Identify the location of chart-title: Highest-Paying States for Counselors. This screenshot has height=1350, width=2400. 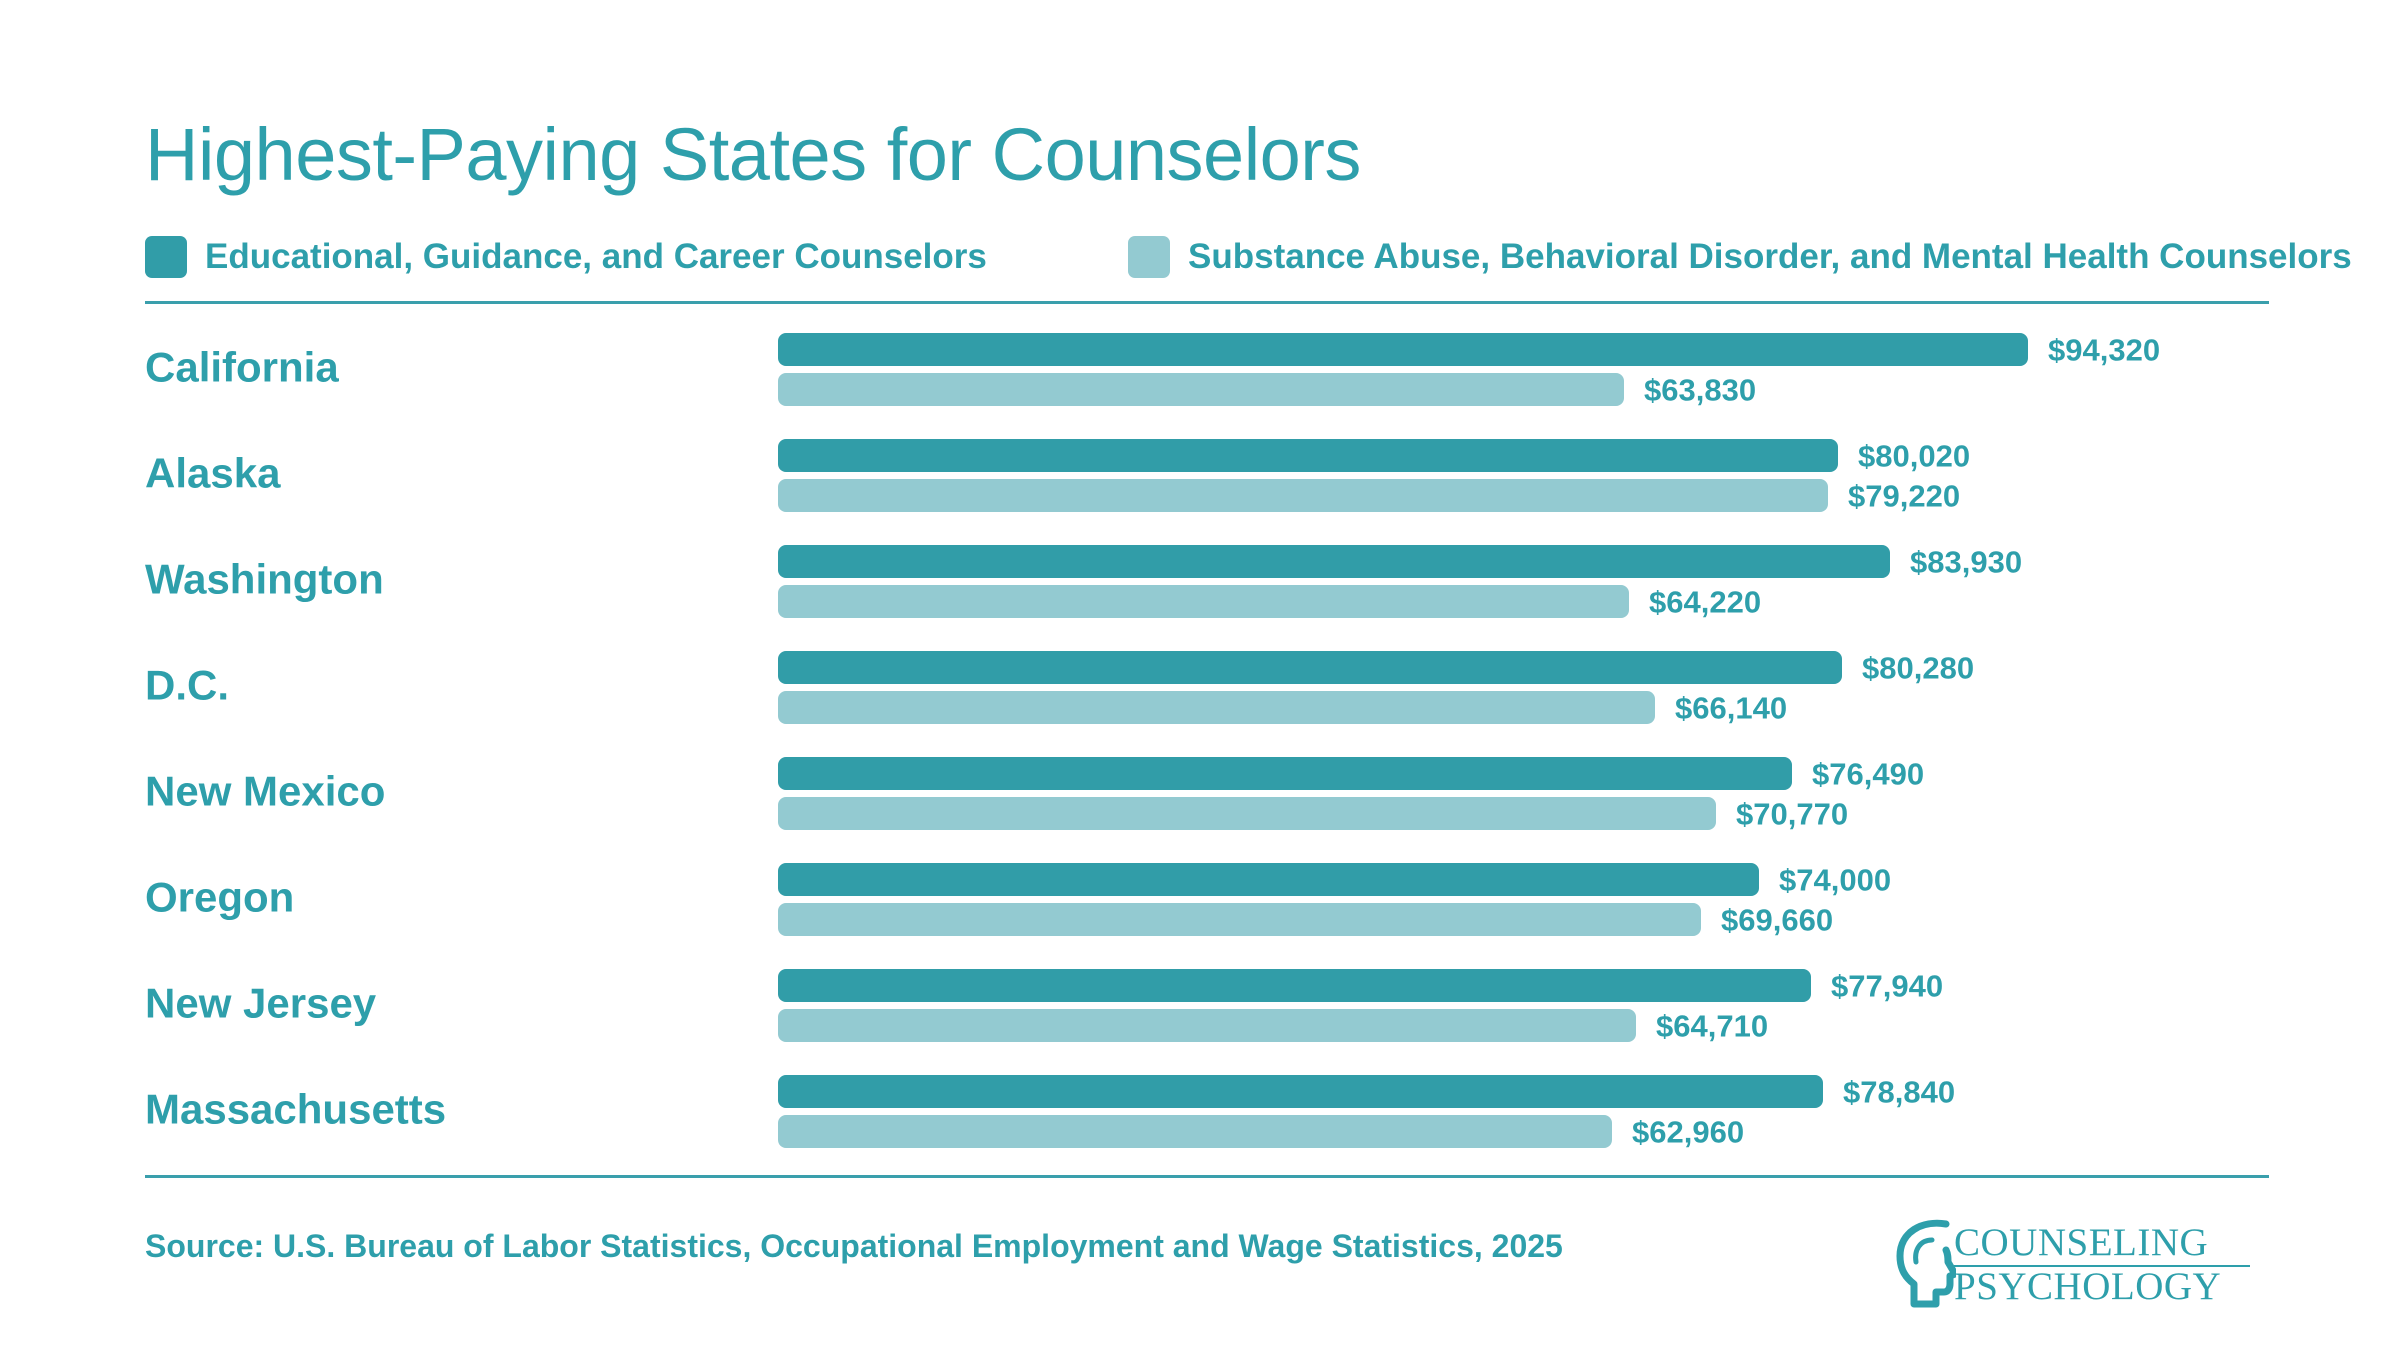
(753, 154).